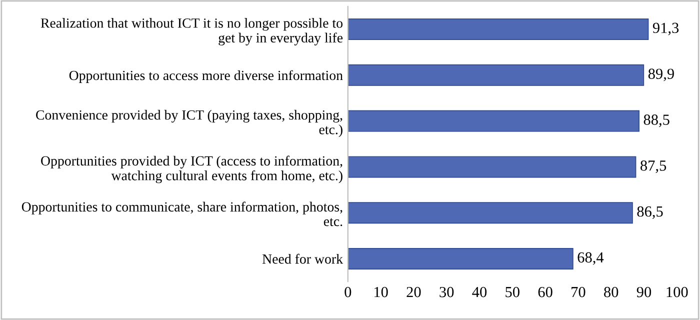  I want to click on y-tick-label: Opportunities to communicate, share information, photos, etc., so click(182, 214).